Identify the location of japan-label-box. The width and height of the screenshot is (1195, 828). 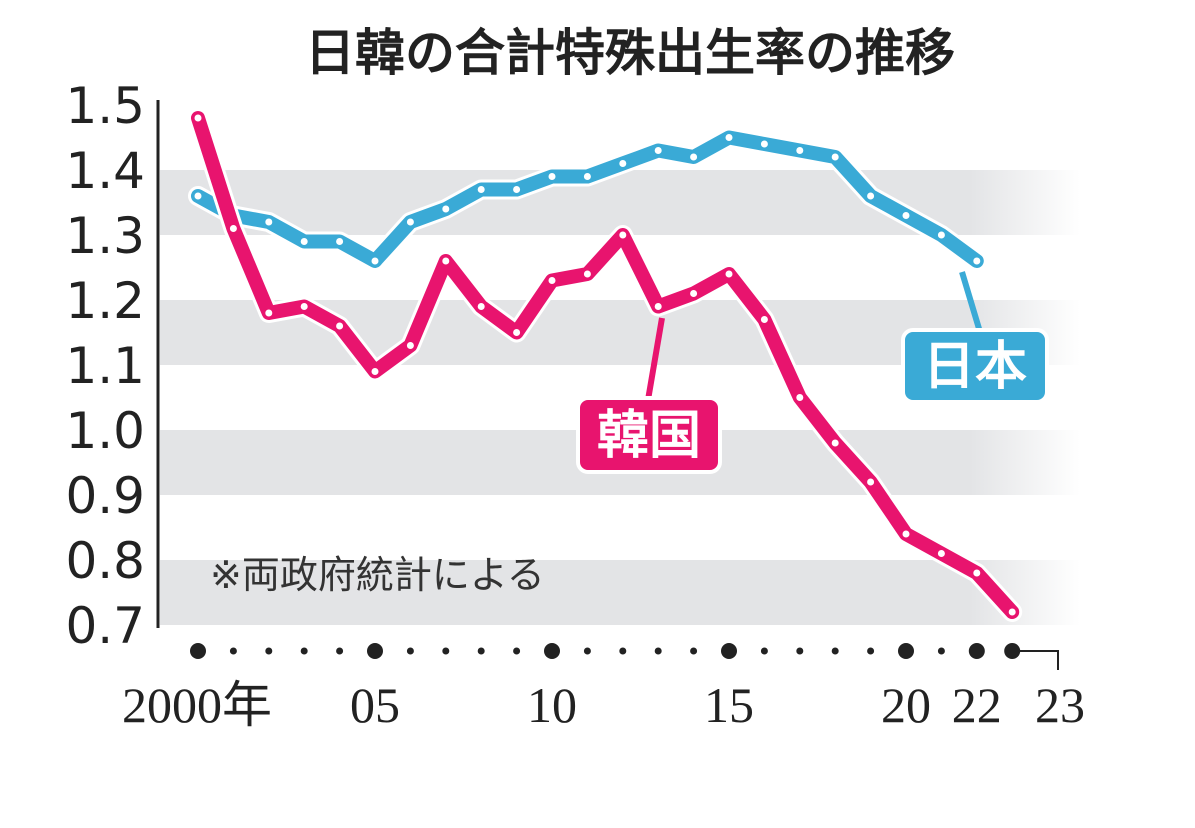
(975, 366).